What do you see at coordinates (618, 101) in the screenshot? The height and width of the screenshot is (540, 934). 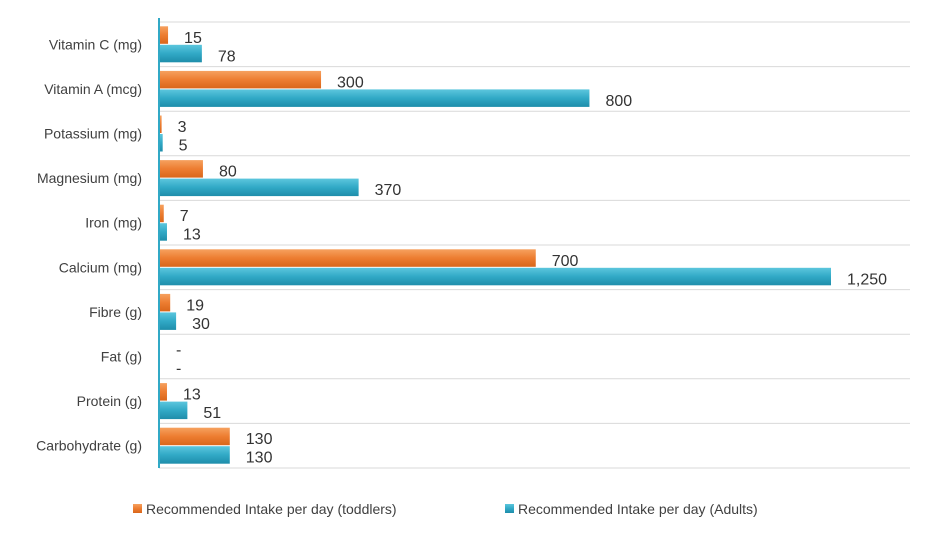 I see `data-label-adults: 800` at bounding box center [618, 101].